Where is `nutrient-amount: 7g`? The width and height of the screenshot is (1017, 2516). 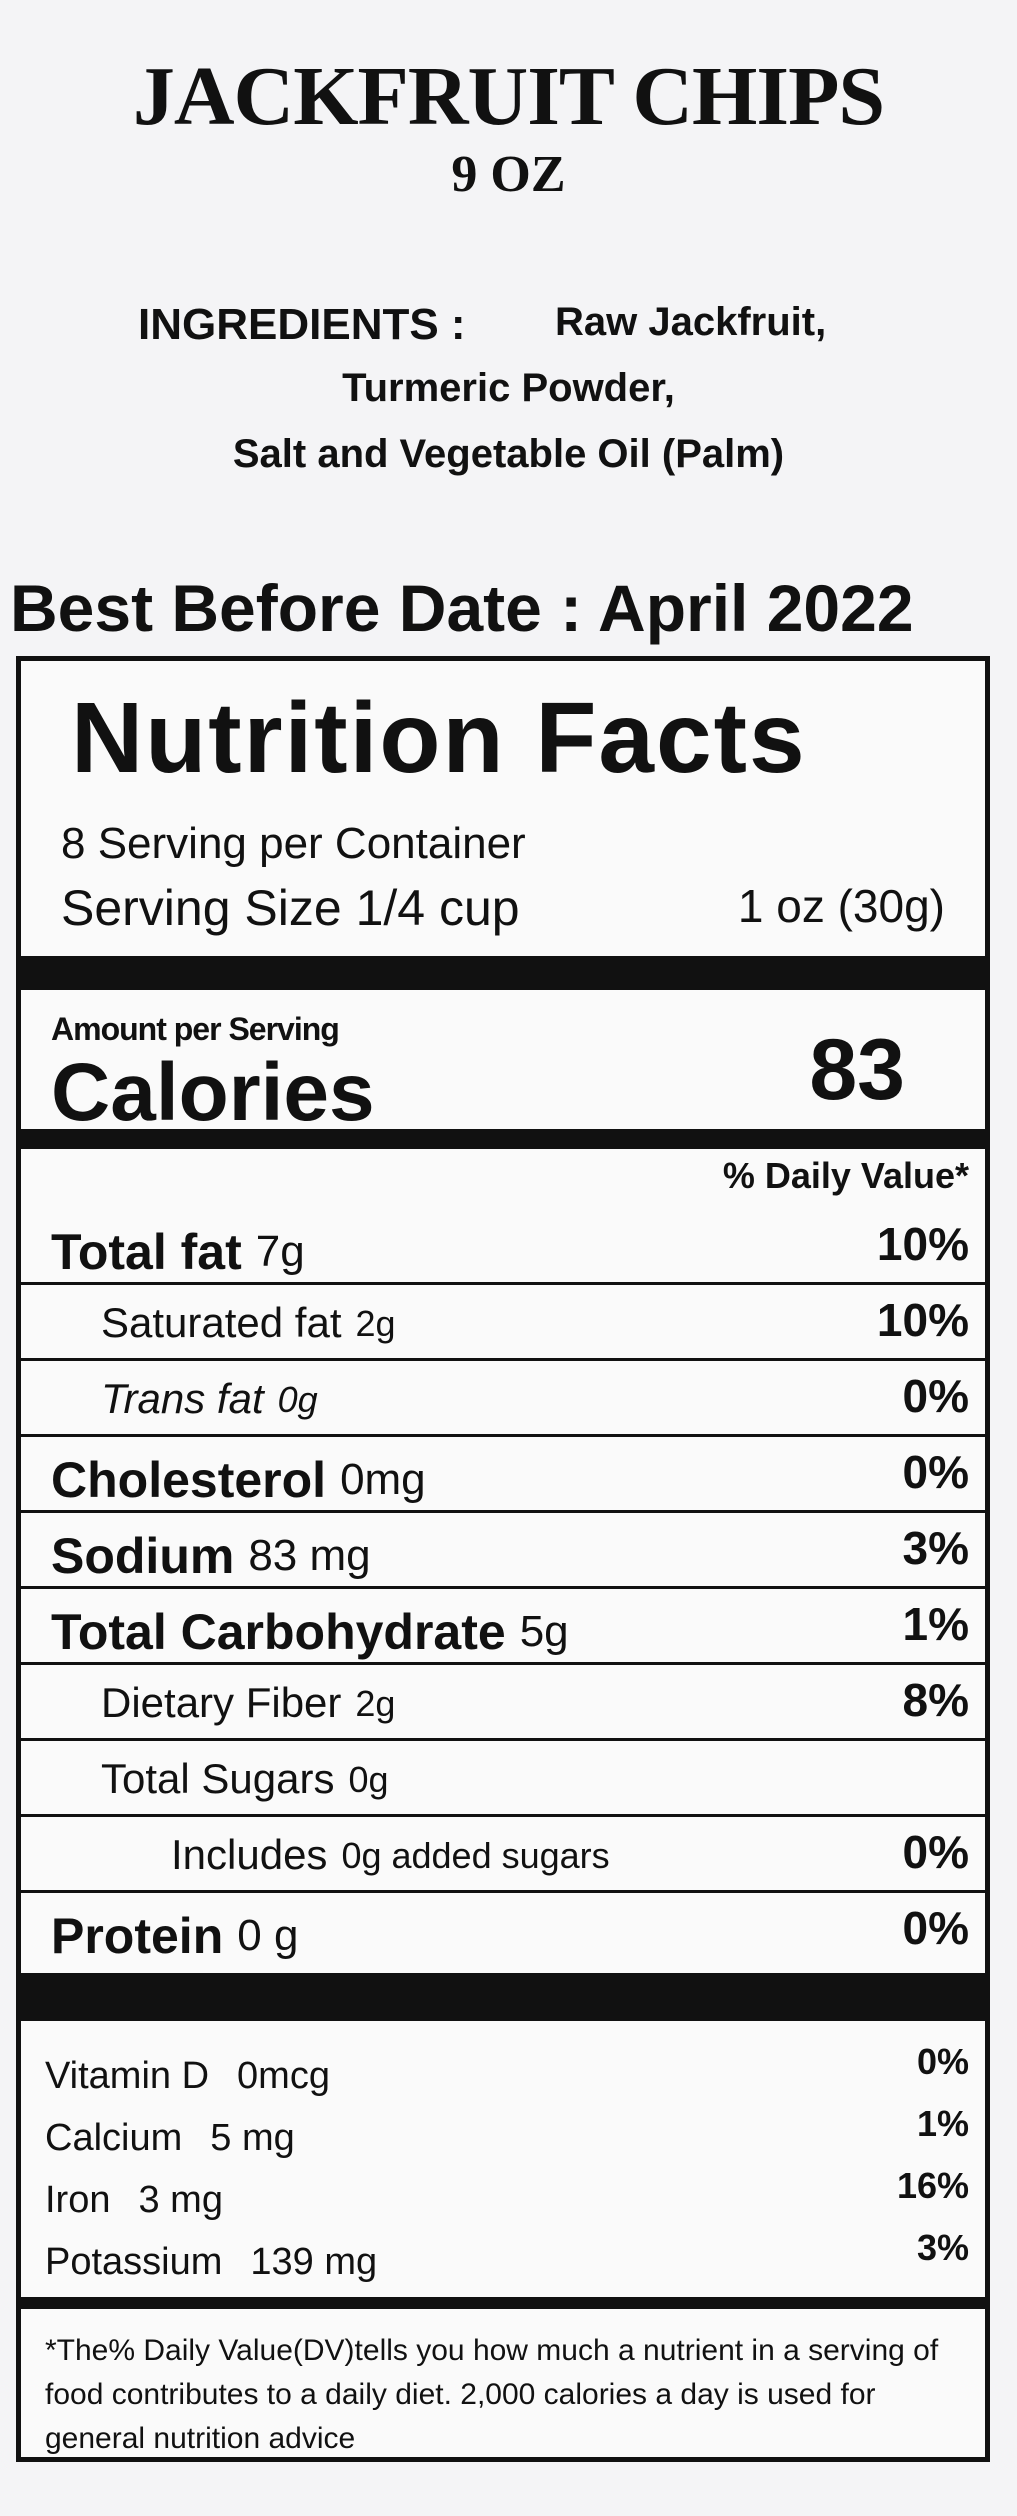 nutrient-amount: 7g is located at coordinates (280, 1251).